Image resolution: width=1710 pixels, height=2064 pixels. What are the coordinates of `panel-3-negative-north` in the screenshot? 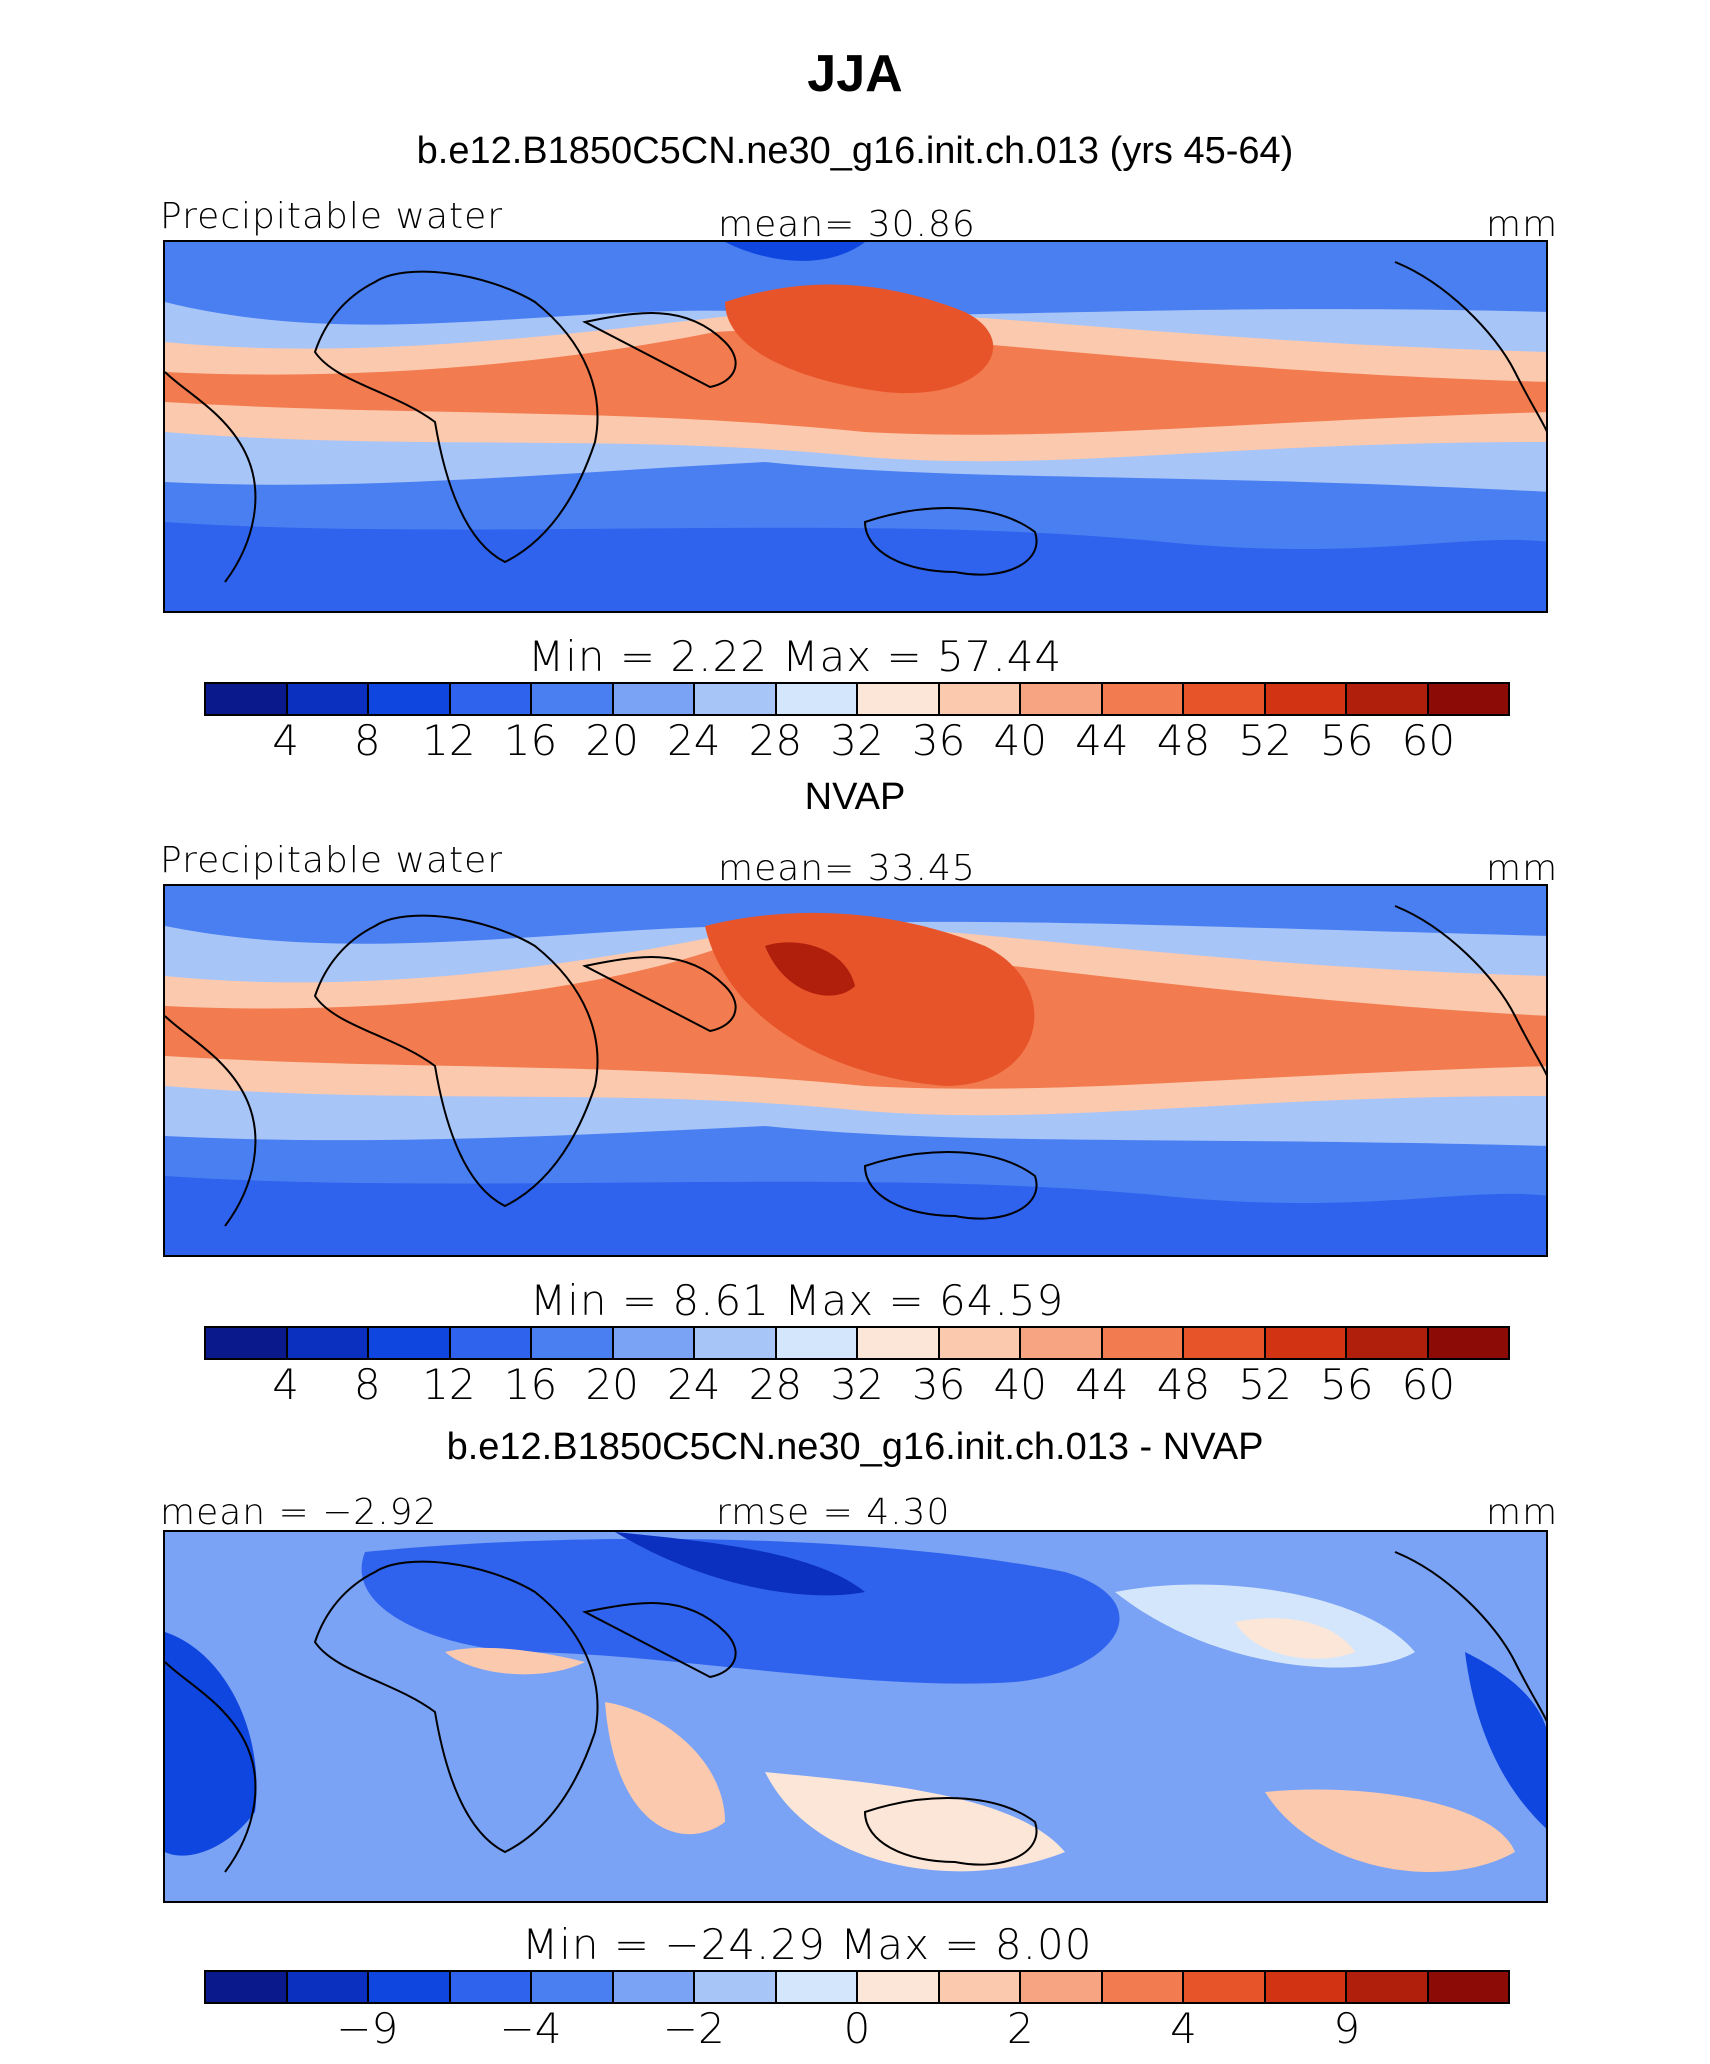 It's located at (740, 1611).